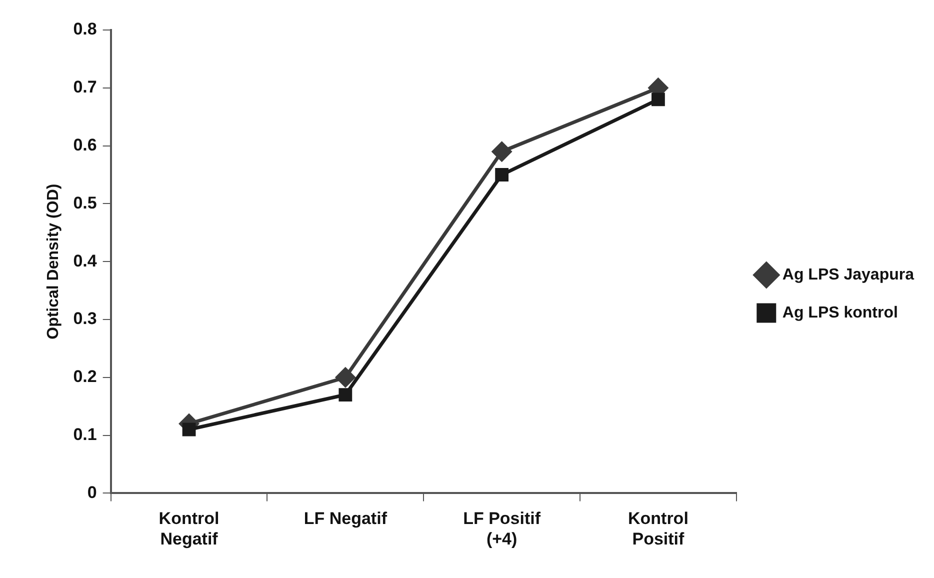  Describe the element at coordinates (85, 87) in the screenshot. I see `y-tick-label: 0.7` at that location.